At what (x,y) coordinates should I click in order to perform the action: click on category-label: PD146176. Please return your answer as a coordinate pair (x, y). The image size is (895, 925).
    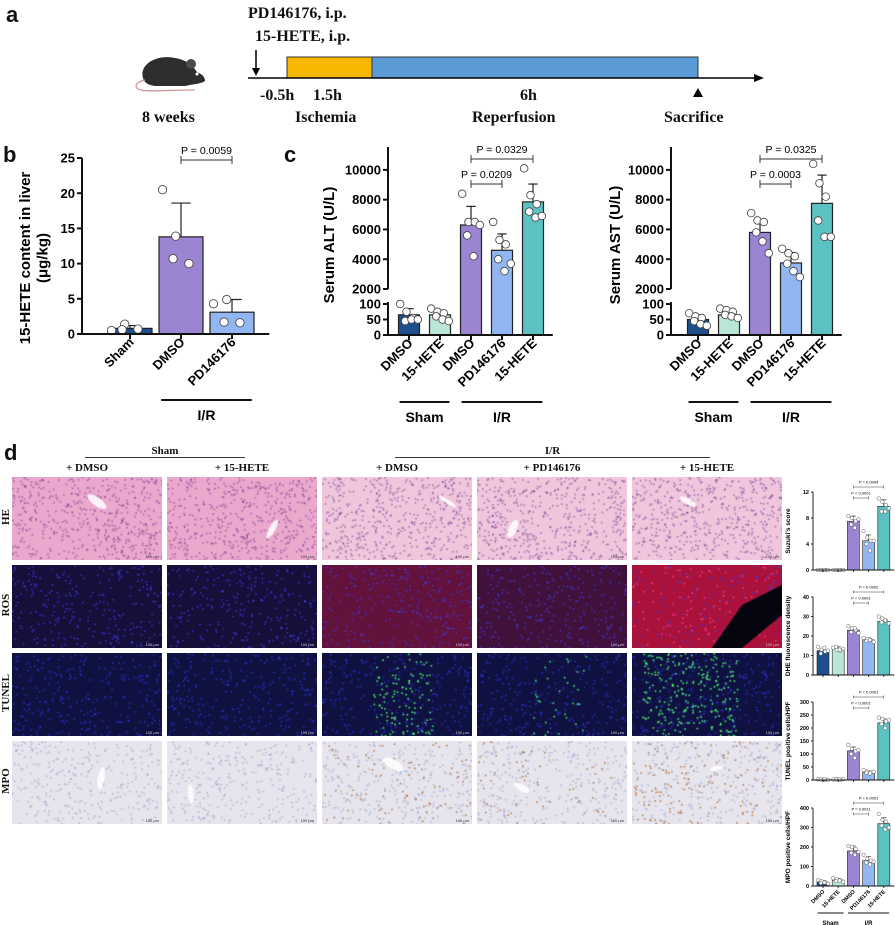
    Looking at the image, I should click on (212, 362).